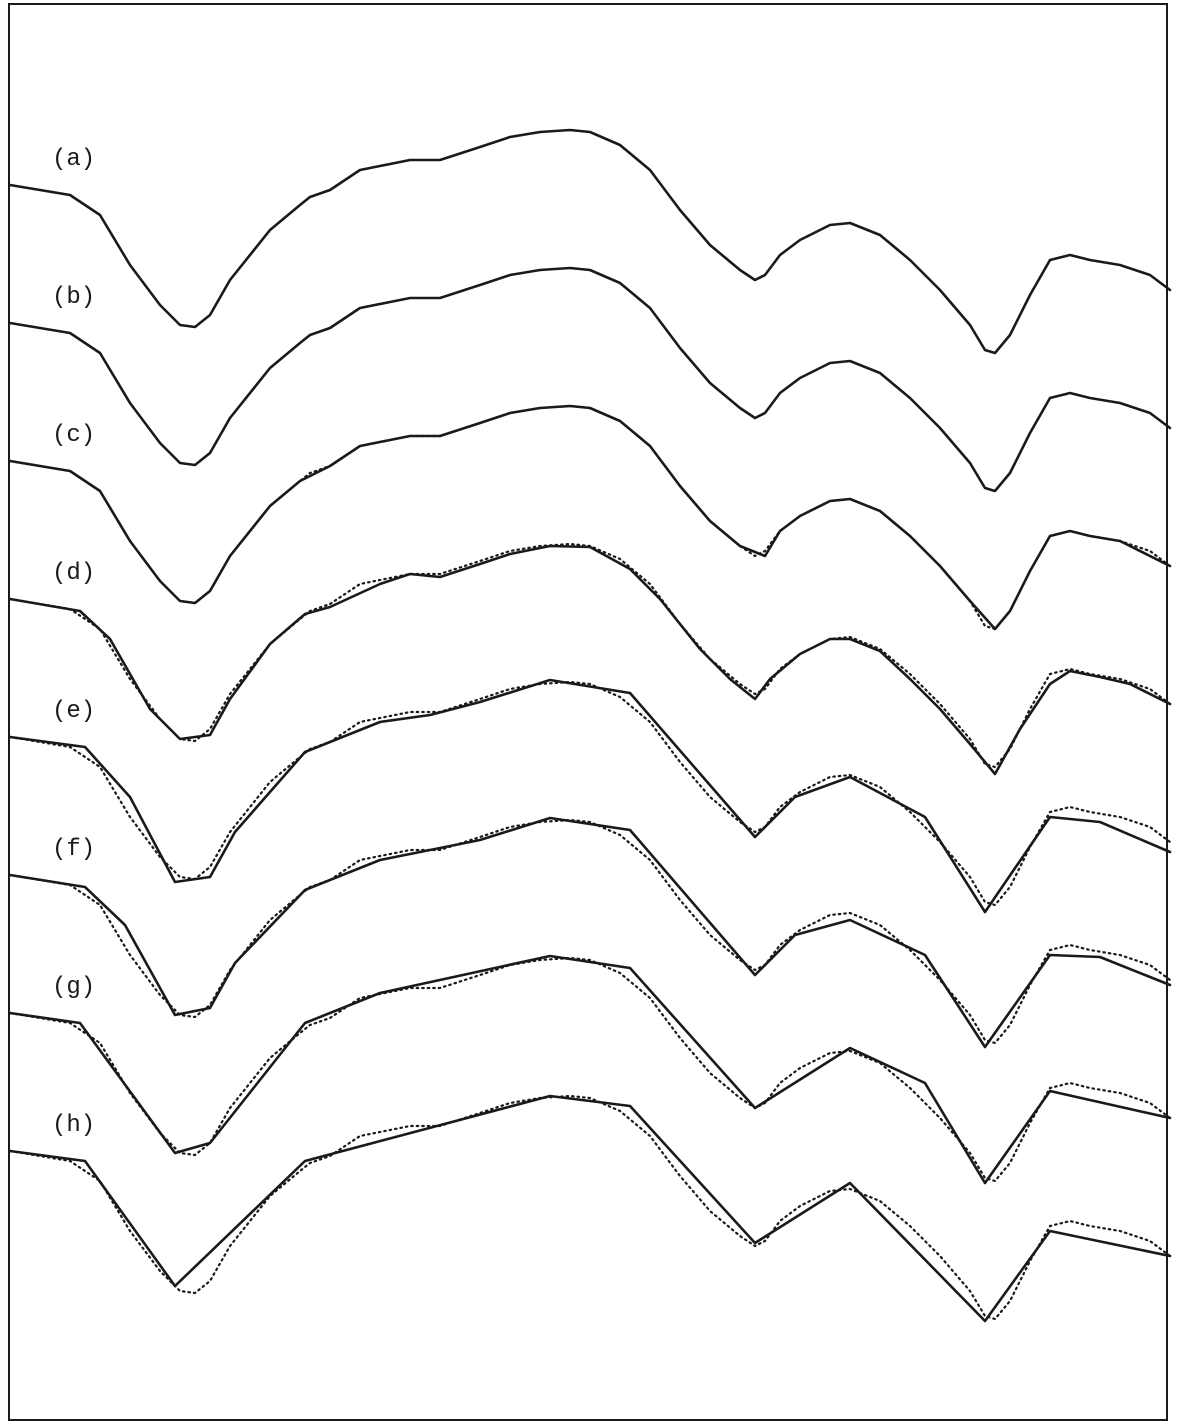 This screenshot has height=1426, width=1181. What do you see at coordinates (73, 435) in the screenshot?
I see `series-c-label: (c)` at bounding box center [73, 435].